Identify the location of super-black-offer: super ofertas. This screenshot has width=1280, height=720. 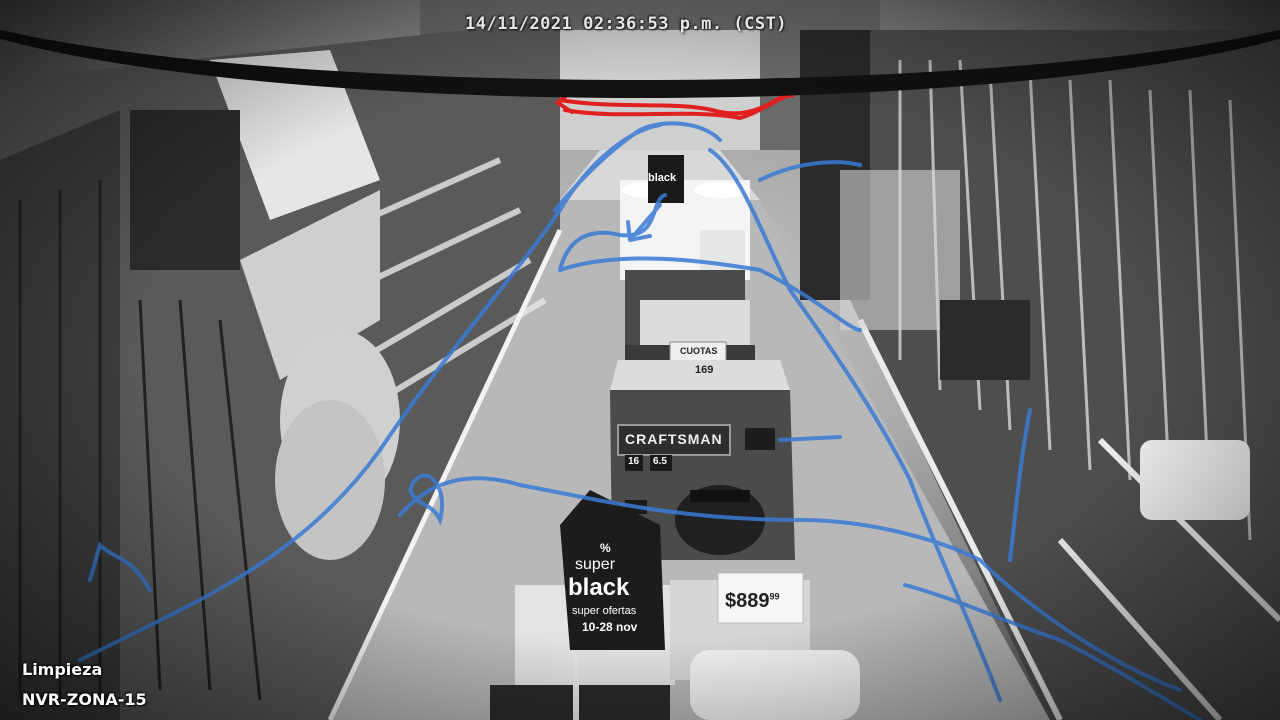
(604, 611).